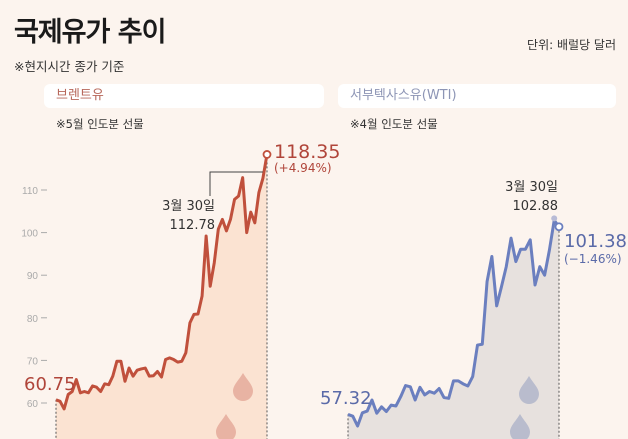 The width and height of the screenshot is (628, 439). I want to click on start-value-label: 60.75, so click(50, 384).